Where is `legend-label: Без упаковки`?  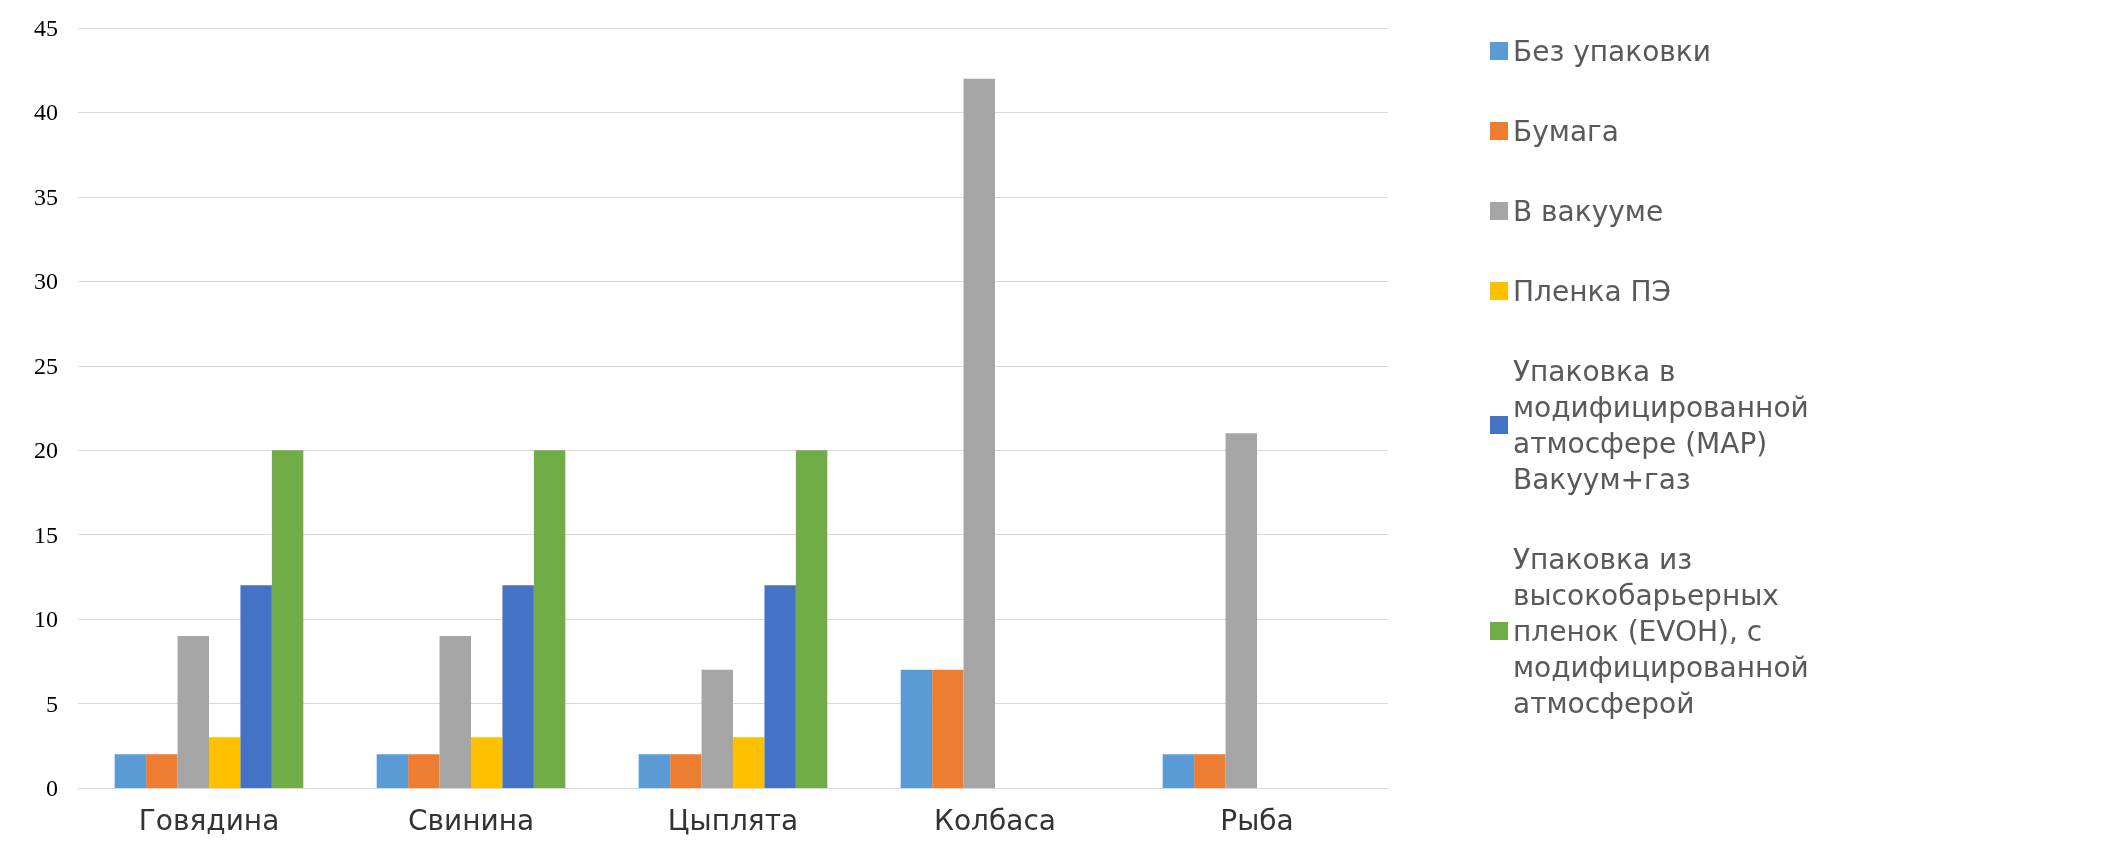
legend-label: Без упаковки is located at coordinates (1612, 51).